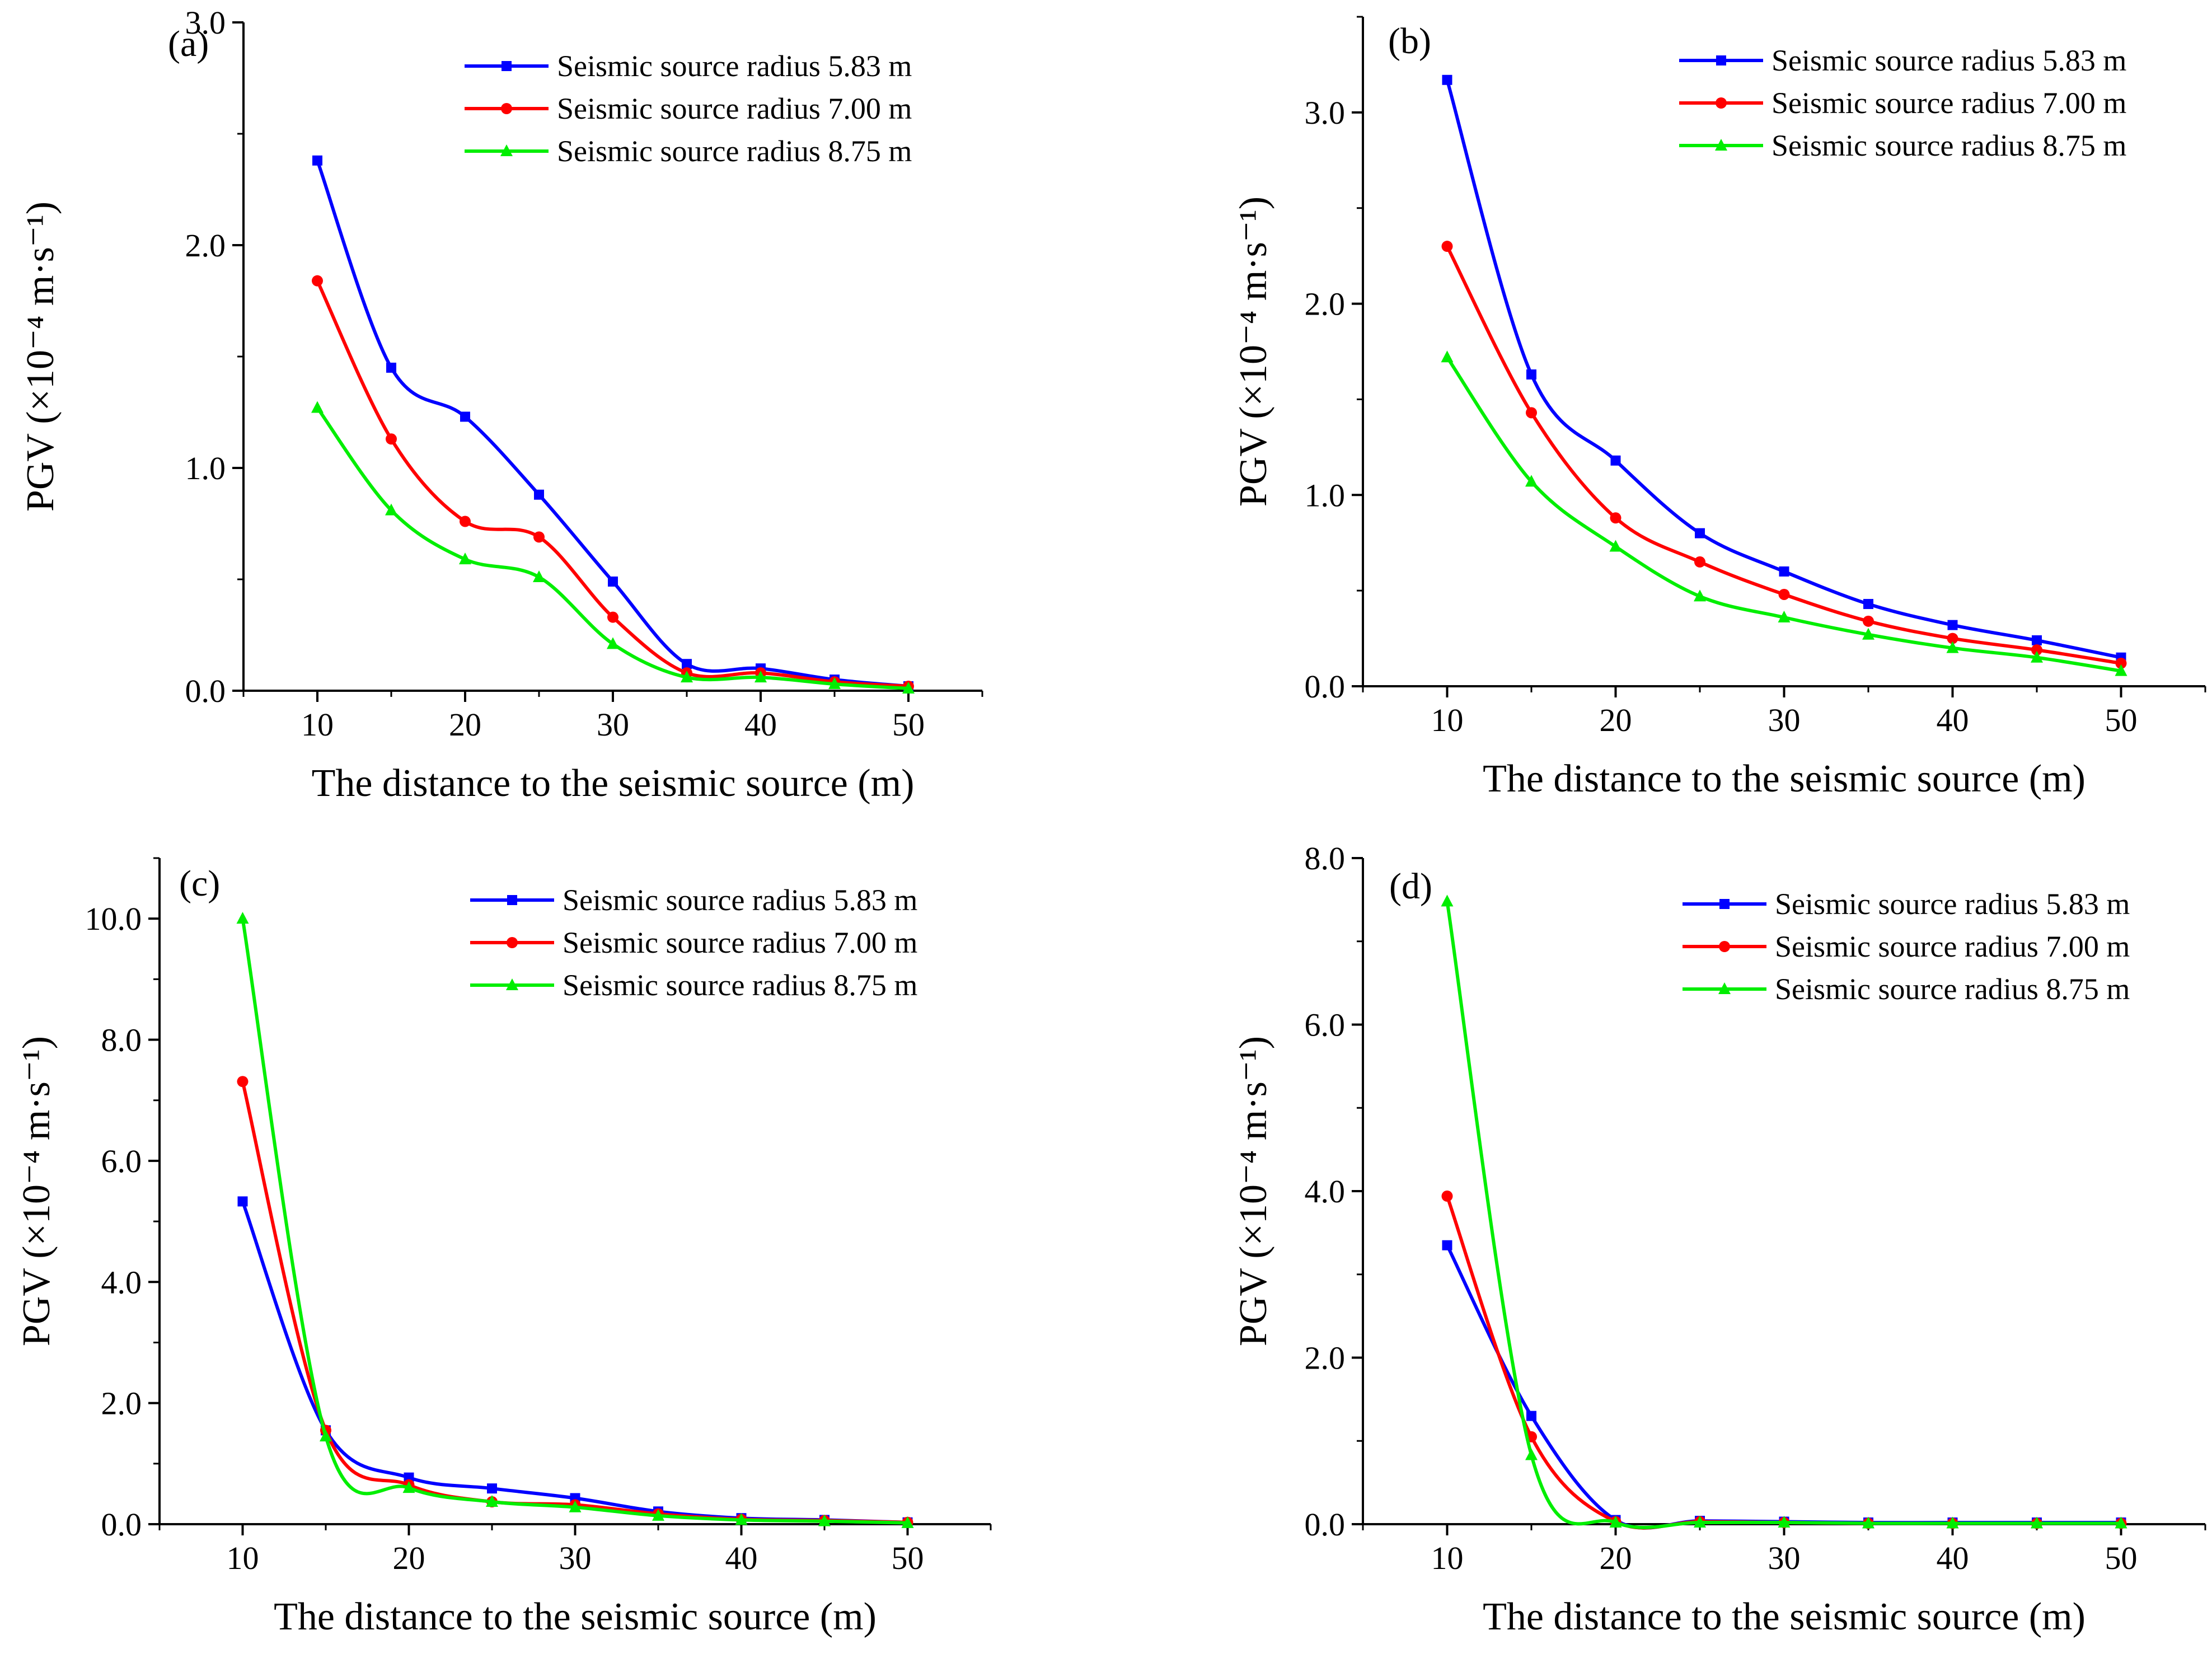 Image resolution: width=2212 pixels, height=1663 pixels. What do you see at coordinates (1325, 113) in the screenshot?
I see `y-tick-label: 3.0` at bounding box center [1325, 113].